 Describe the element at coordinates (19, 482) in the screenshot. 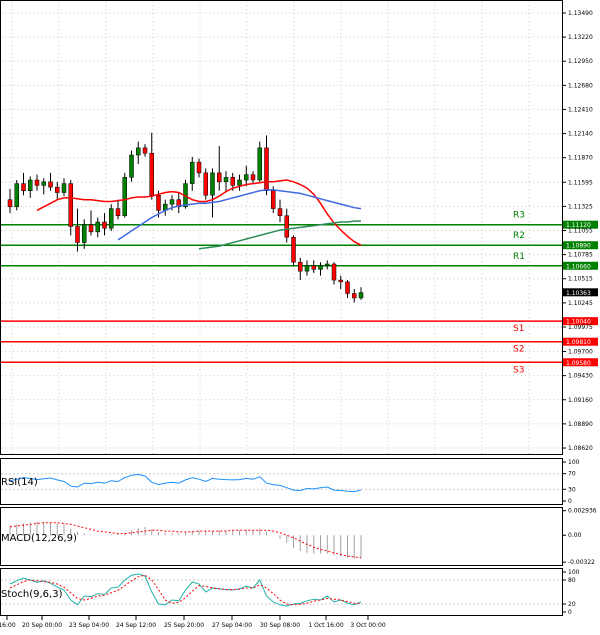

I see `rsi-label: RSI(14)` at that location.